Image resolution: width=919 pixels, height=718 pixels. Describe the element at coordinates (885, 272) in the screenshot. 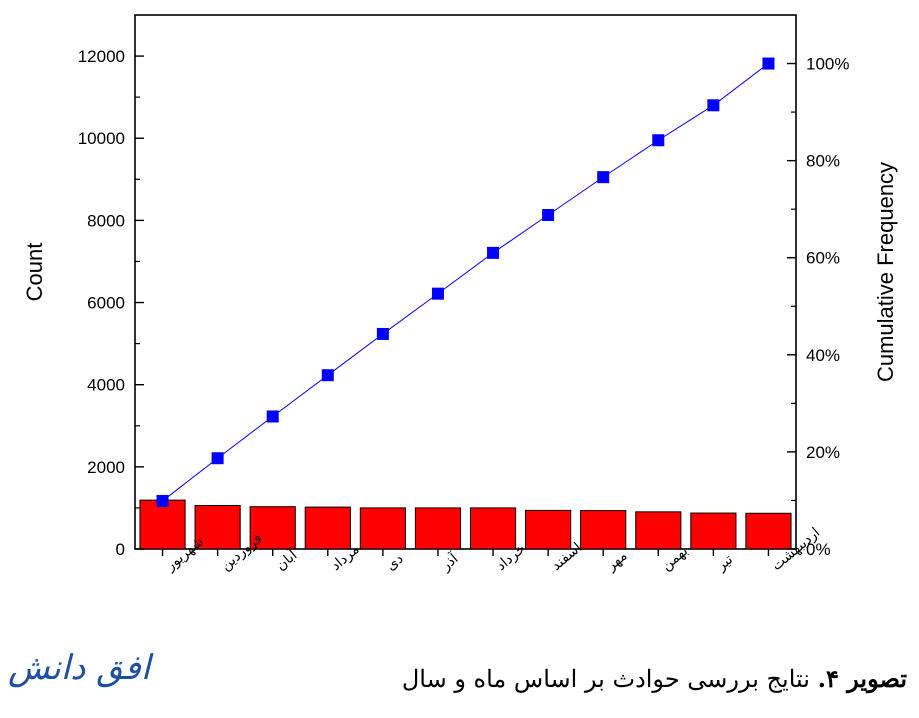

I see `secondary-y-axis-title: Cumulative Frequency` at that location.